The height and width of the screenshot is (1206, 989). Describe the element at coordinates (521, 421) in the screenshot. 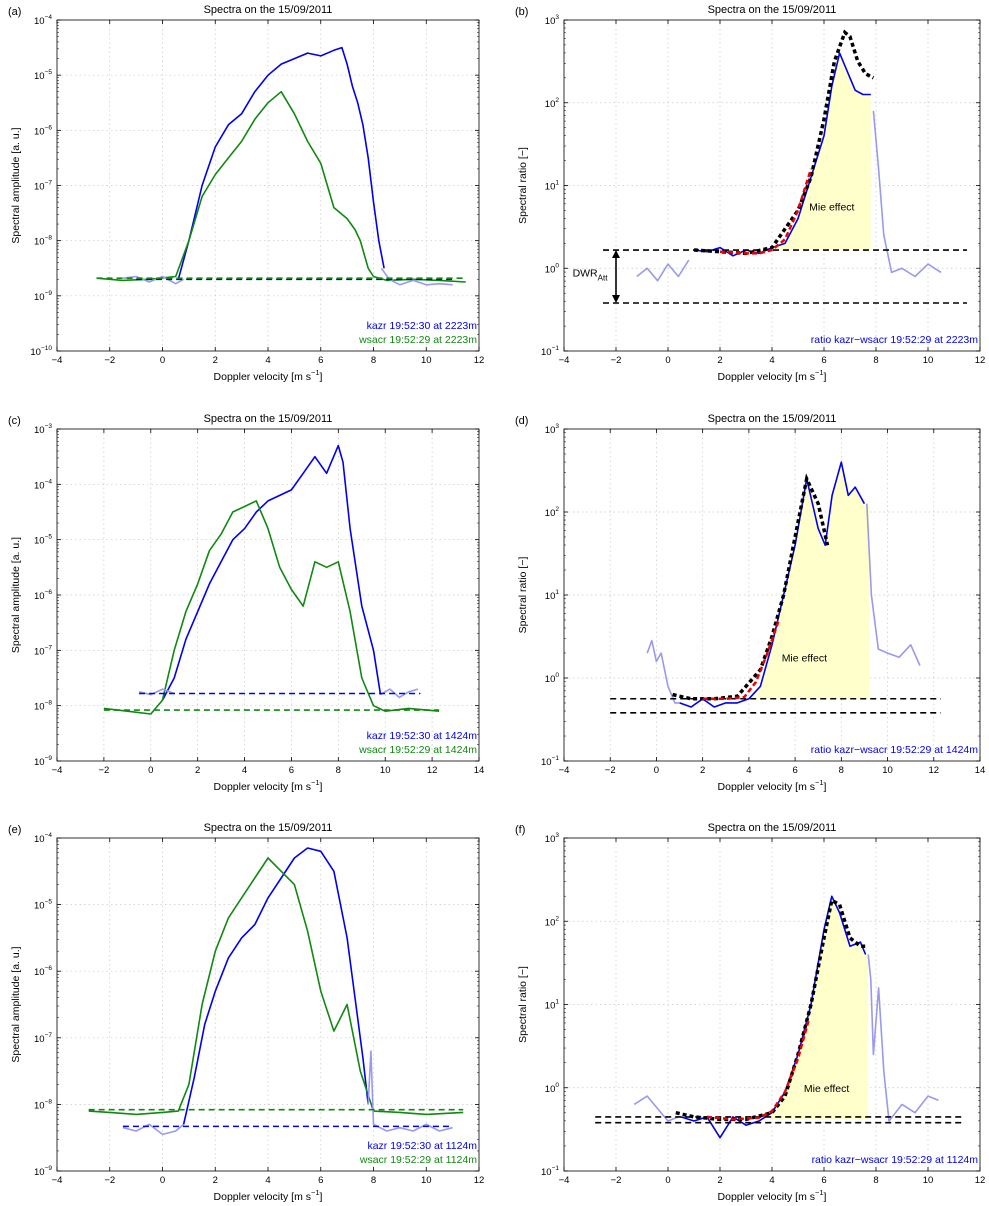

I see `panel-label: (d)` at that location.